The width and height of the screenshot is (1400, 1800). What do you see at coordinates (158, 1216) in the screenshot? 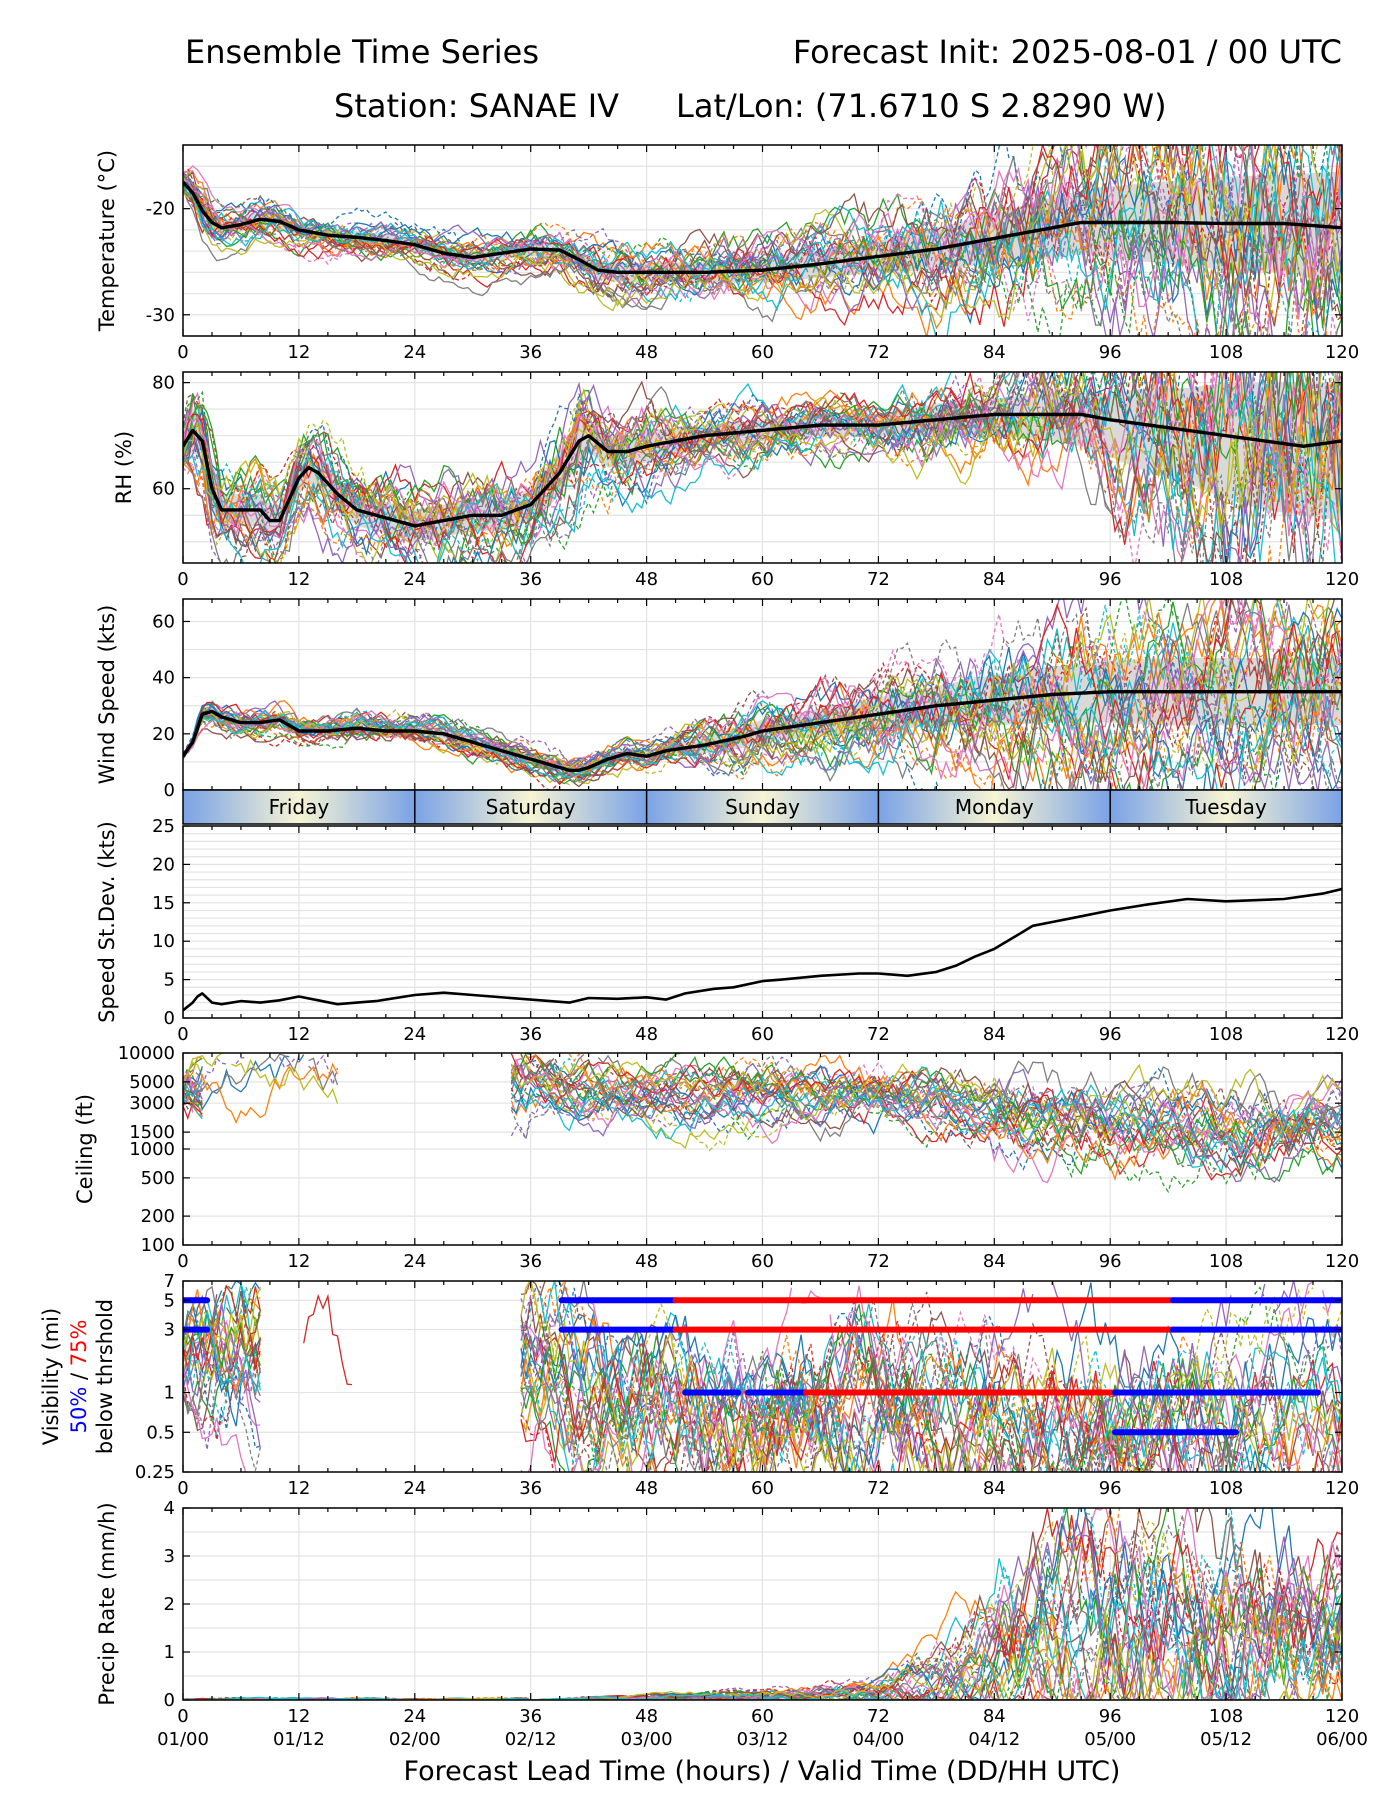
I see `y-ticklabel: 200` at bounding box center [158, 1216].